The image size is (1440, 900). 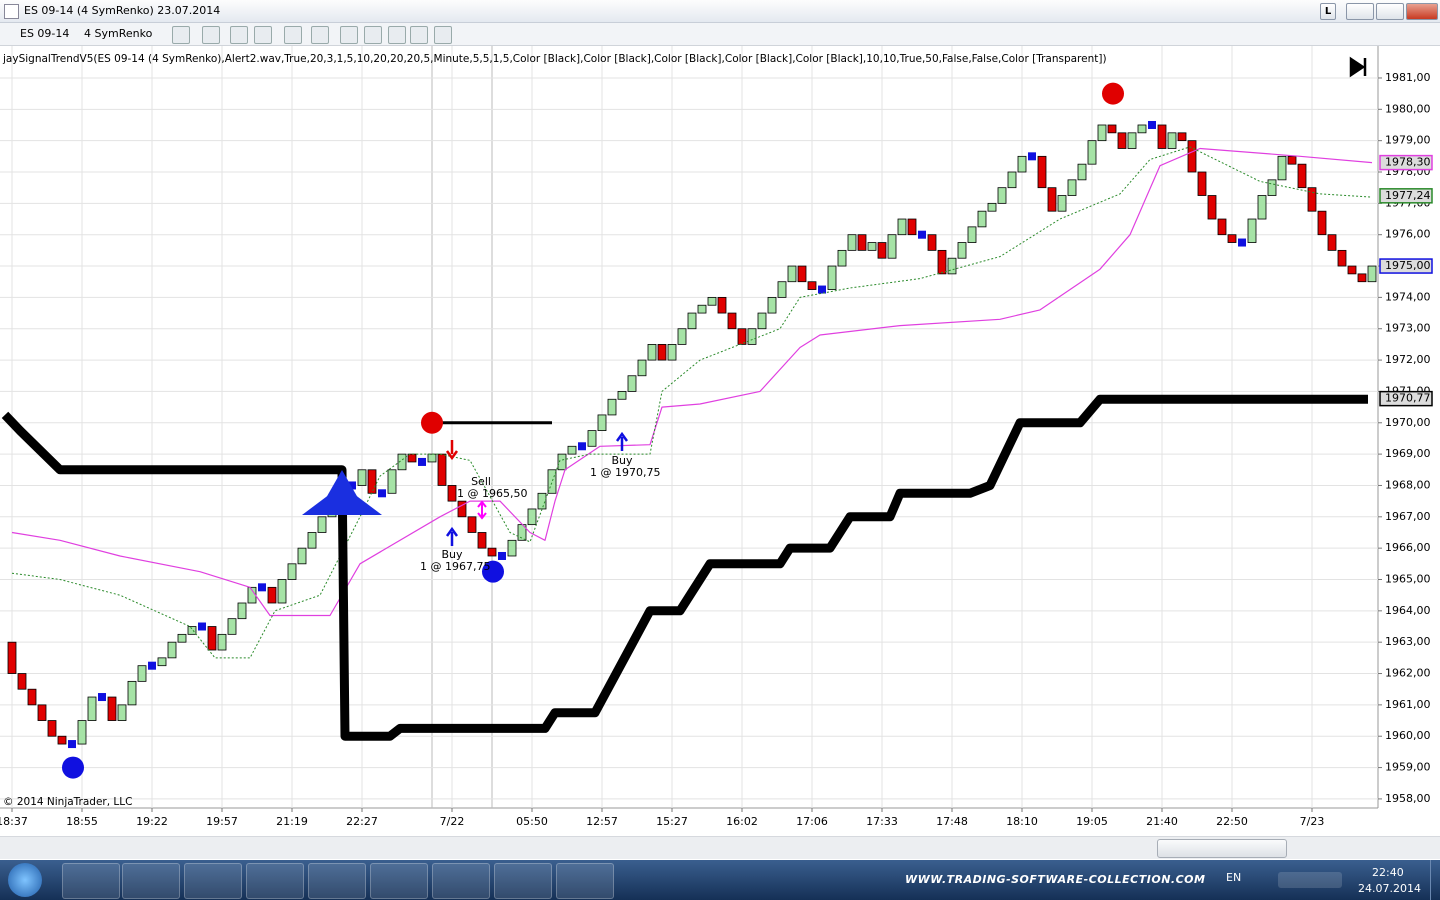 What do you see at coordinates (1408, 202) in the screenshot?
I see `y-tick-label: 1977,00` at bounding box center [1408, 202].